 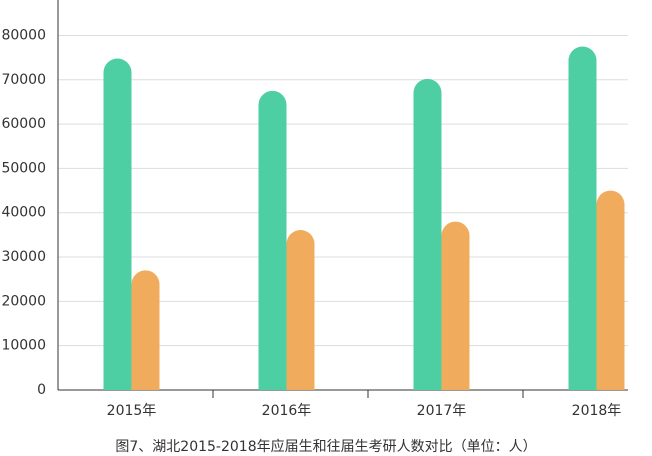 I want to click on y-tick-label: 0, so click(x=41, y=390).